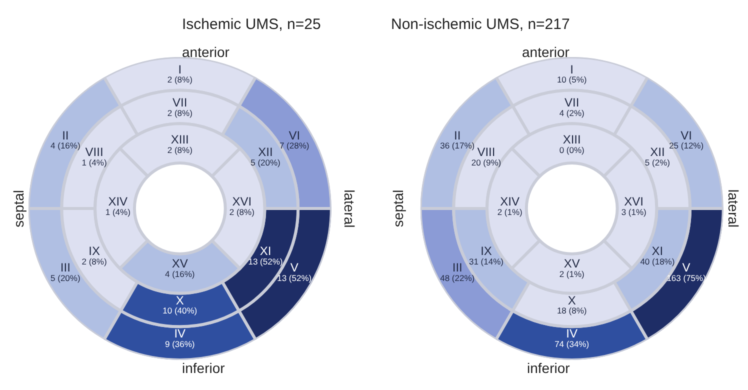  I want to click on data-label: 4 (2%), so click(572, 113).